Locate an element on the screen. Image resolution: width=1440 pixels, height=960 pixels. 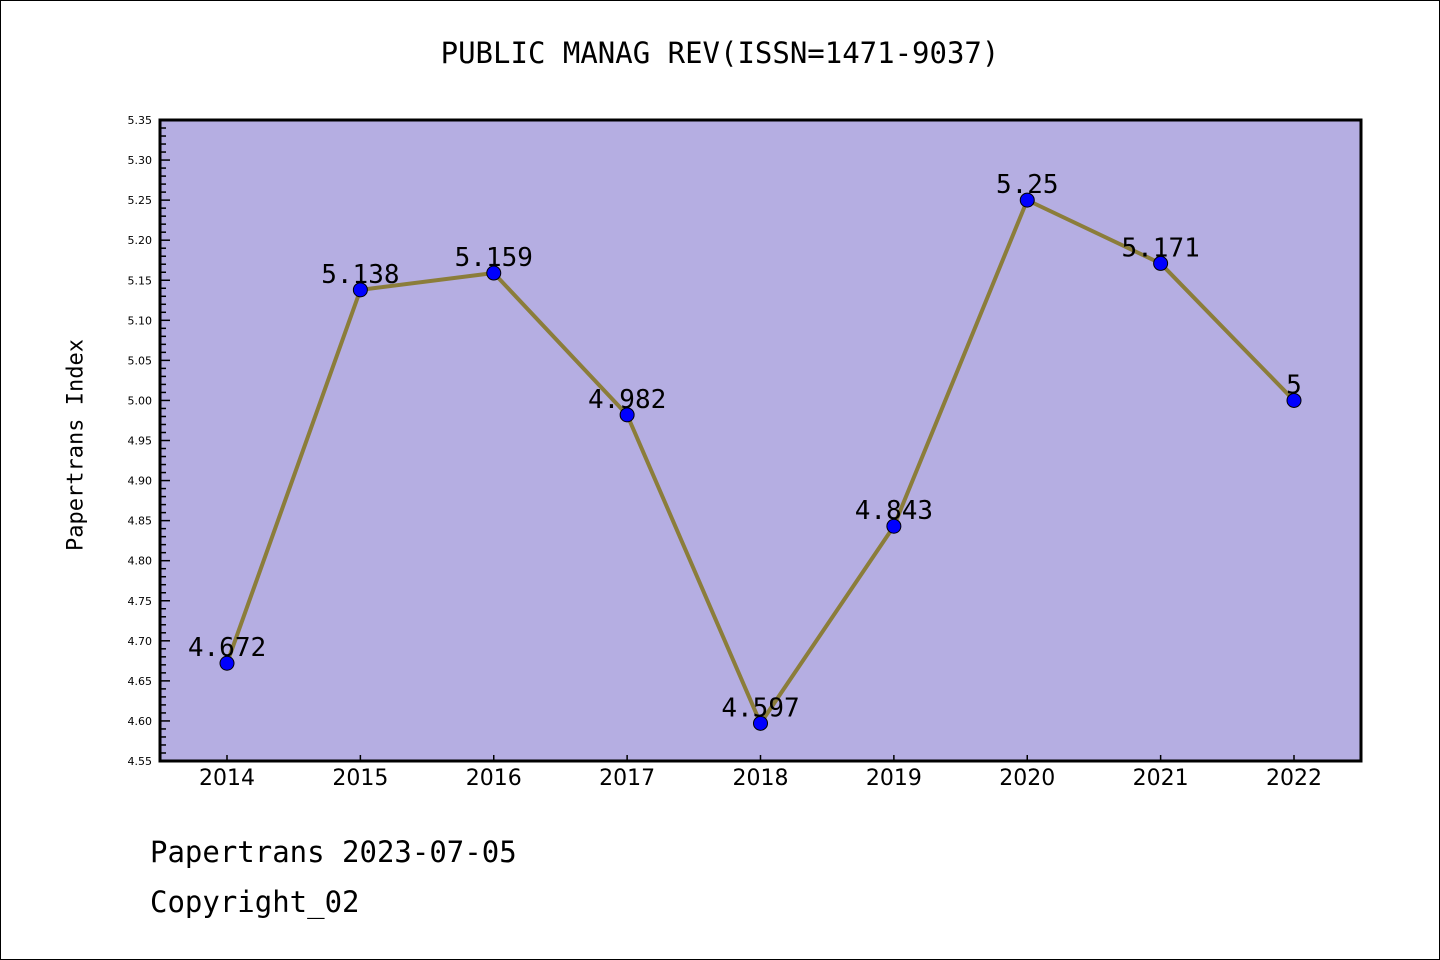
x-tick-label: 2018 is located at coordinates (761, 778).